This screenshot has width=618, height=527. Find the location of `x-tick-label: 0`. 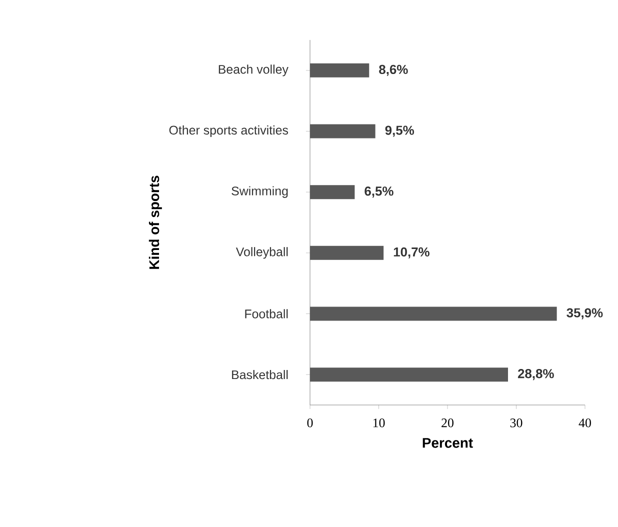

x-tick-label: 0 is located at coordinates (310, 423).